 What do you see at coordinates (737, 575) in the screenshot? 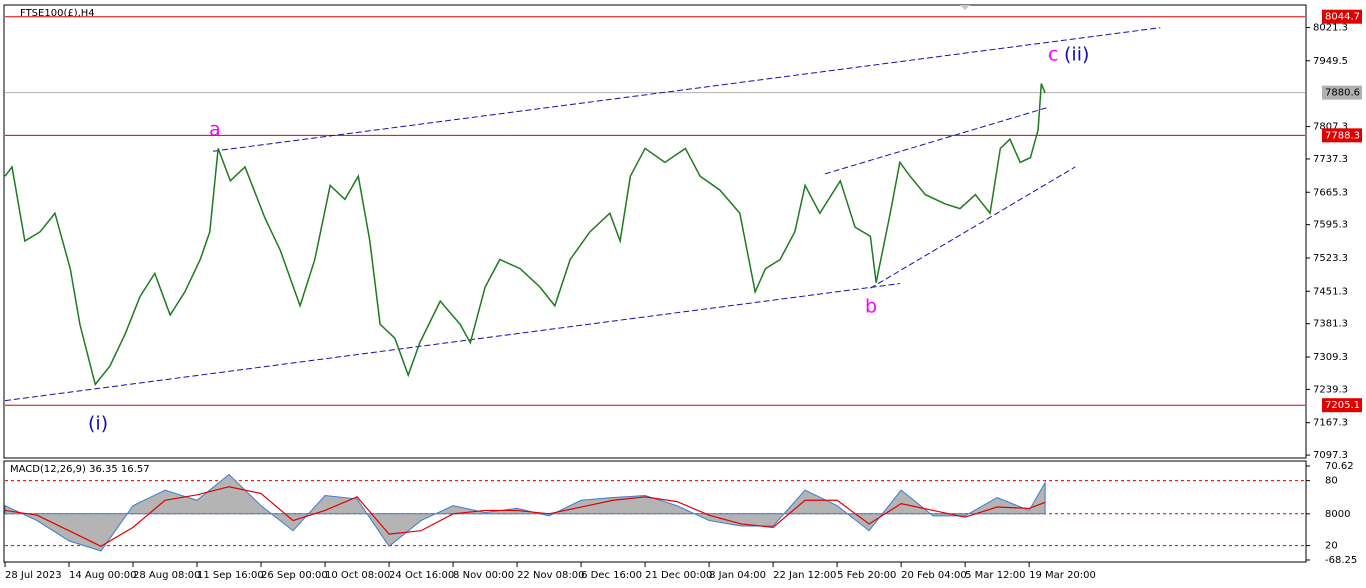
I see `x-tick-label: 8 Jan 04:00` at bounding box center [737, 575].